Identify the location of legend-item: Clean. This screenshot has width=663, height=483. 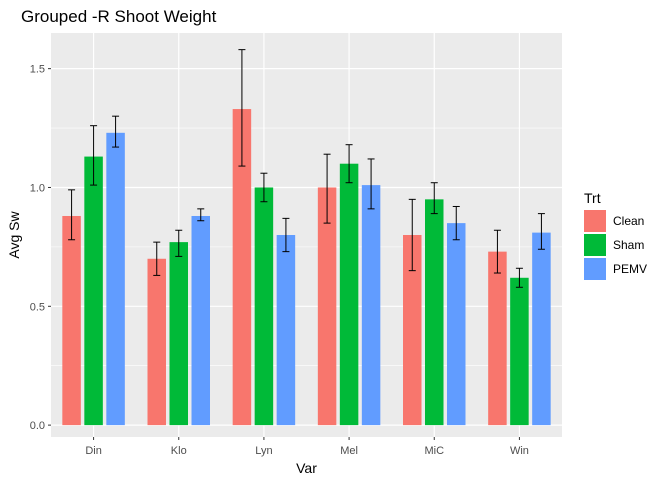
(614, 221).